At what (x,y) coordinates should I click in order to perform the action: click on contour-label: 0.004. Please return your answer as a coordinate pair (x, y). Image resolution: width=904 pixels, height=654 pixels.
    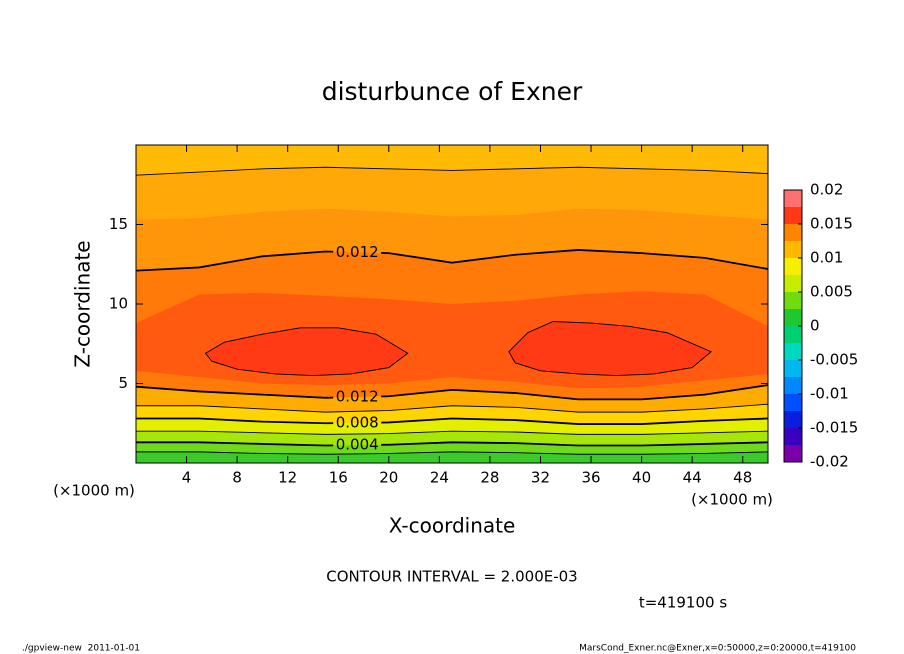
    Looking at the image, I should click on (357, 445).